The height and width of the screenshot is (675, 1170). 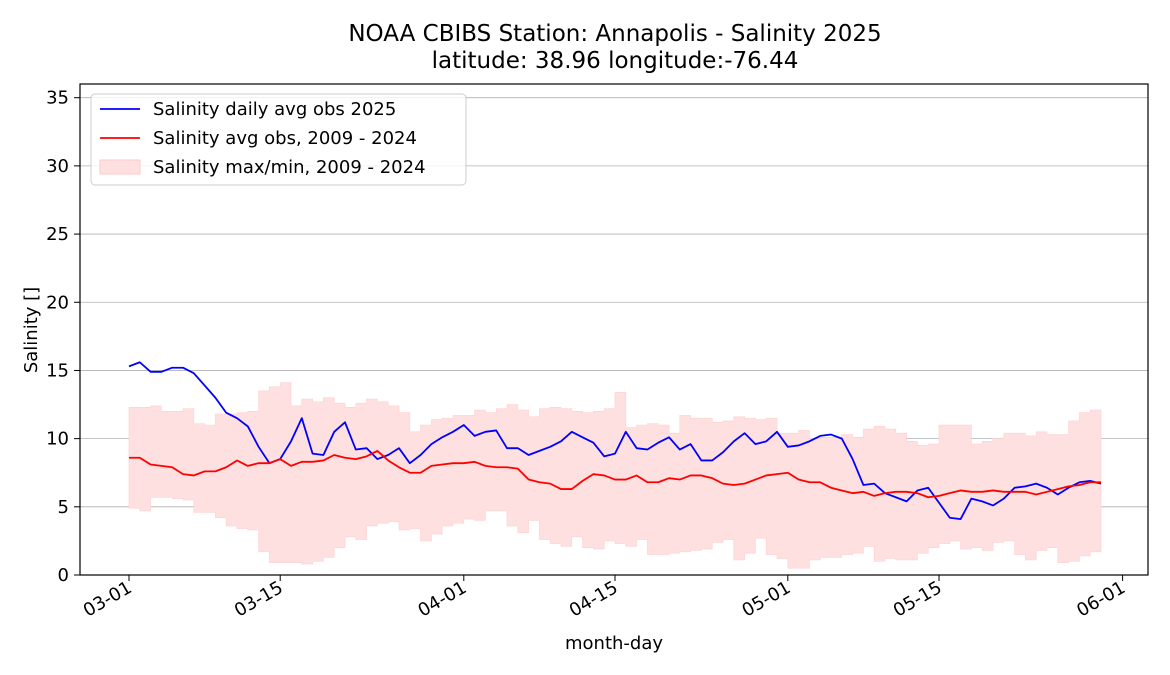 I want to click on legend-box, so click(x=278, y=139).